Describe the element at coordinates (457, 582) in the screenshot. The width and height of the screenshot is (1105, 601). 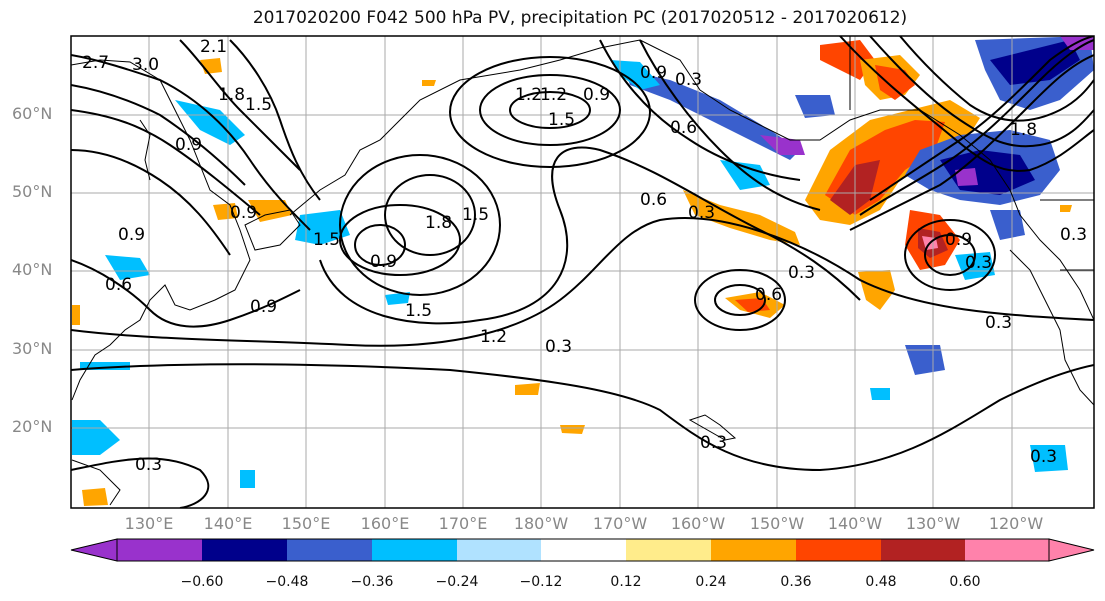
I see `colorbar-tick-label: −0.24` at that location.